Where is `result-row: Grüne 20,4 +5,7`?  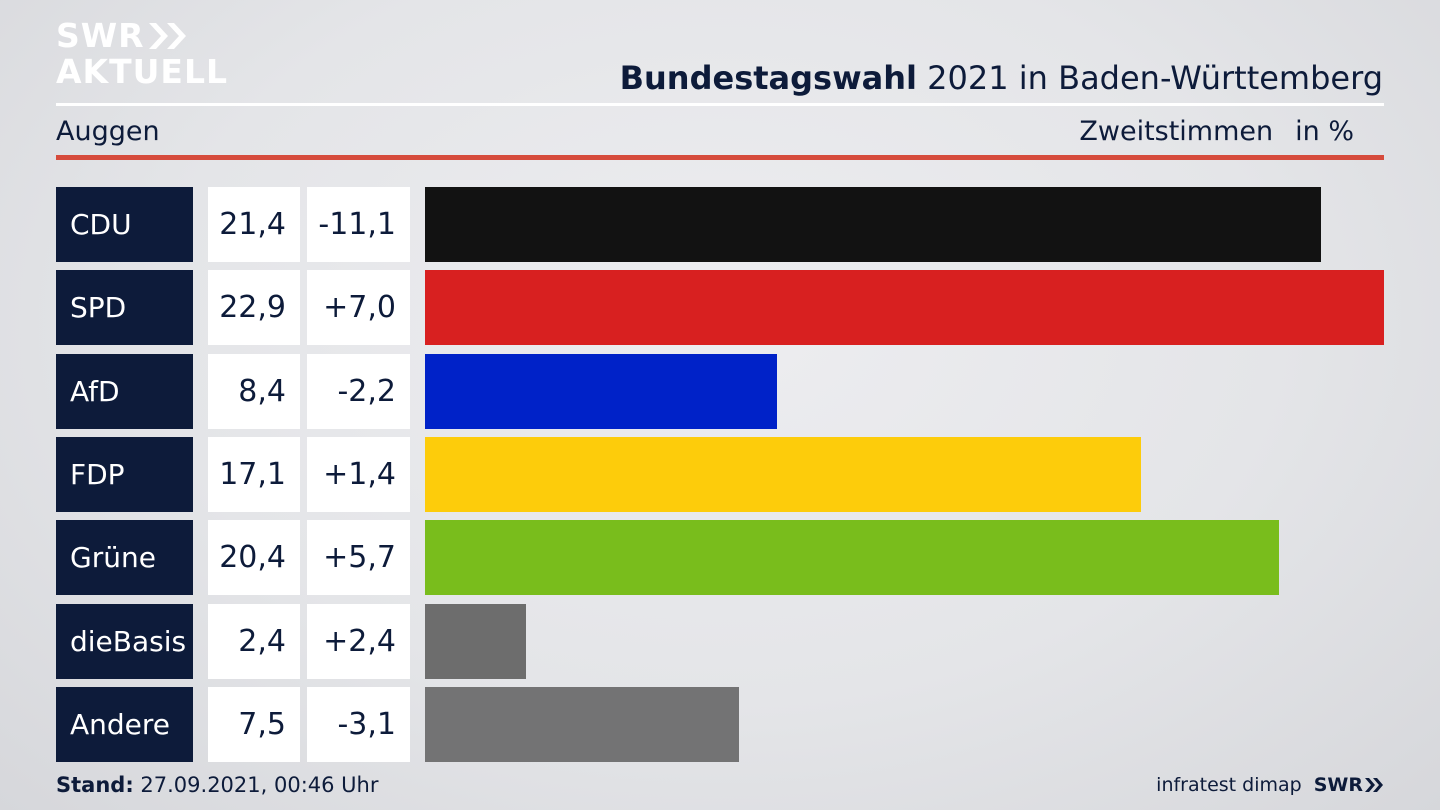
result-row: Grüne 20,4 +5,7 is located at coordinates (720, 557).